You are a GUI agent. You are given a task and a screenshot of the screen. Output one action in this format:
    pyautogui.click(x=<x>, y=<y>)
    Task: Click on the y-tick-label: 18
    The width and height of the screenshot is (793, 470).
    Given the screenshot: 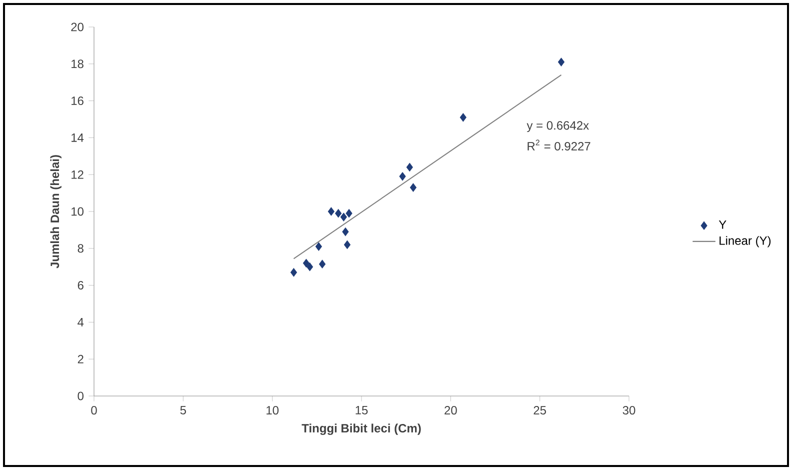 What is the action you would take?
    pyautogui.click(x=78, y=64)
    